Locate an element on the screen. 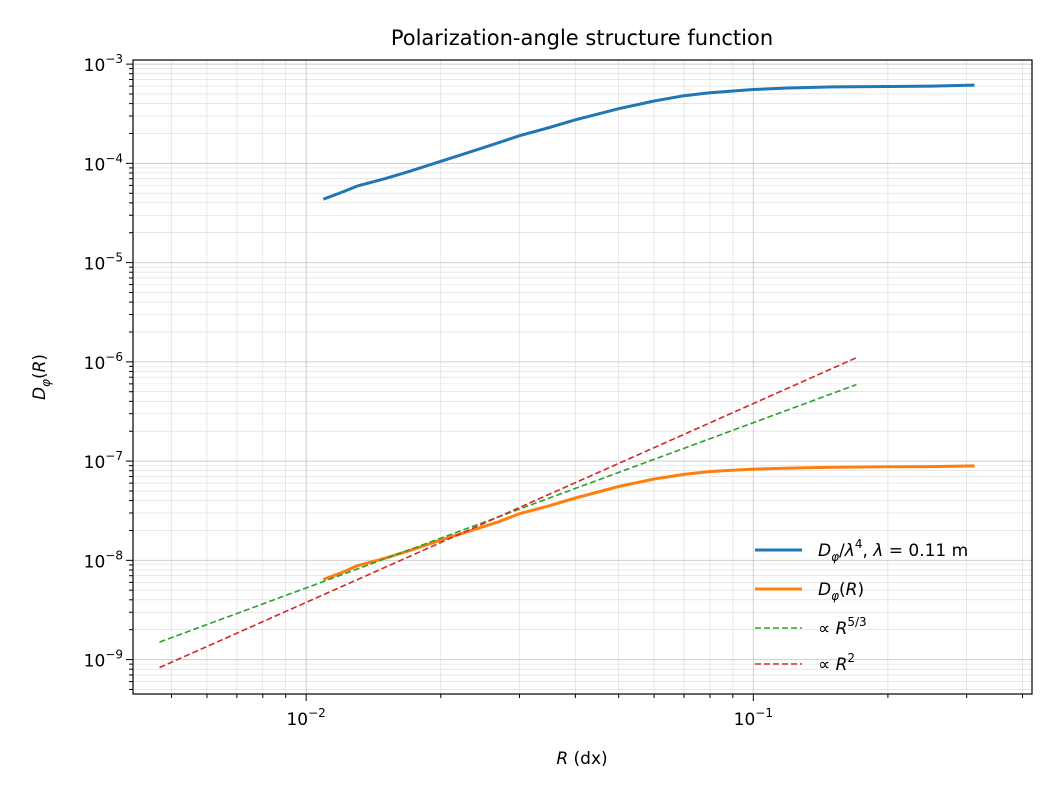 The image size is (1056, 800). y-tick-label: 10⁻⁴ is located at coordinates (103, 163).